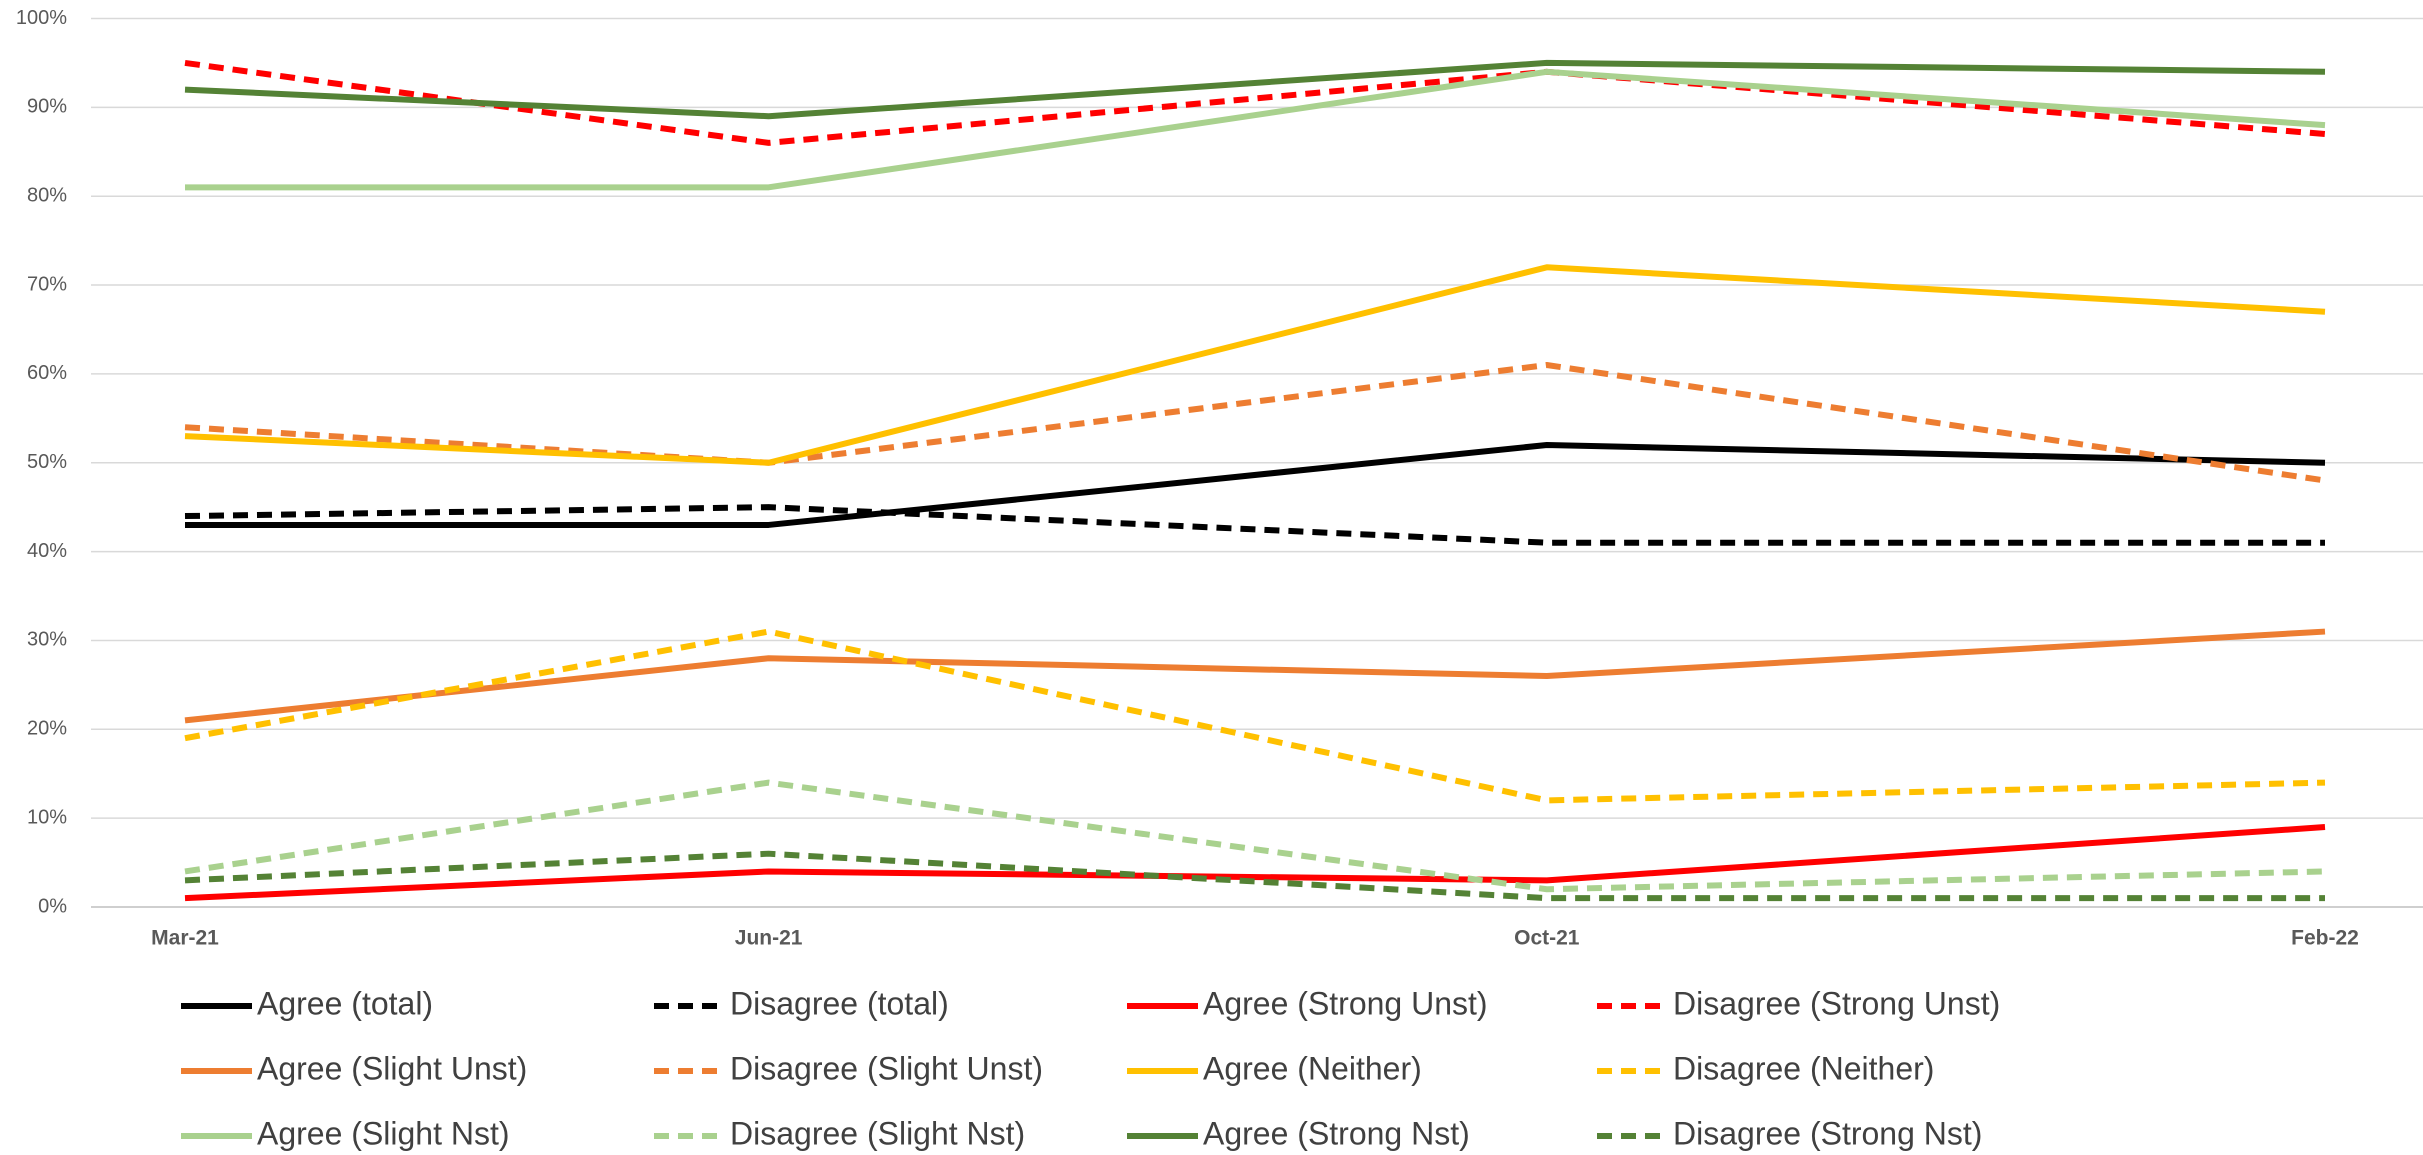 This screenshot has height=1155, width=2423. What do you see at coordinates (47, 373) in the screenshot?
I see `y-tick-label: 60%` at bounding box center [47, 373].